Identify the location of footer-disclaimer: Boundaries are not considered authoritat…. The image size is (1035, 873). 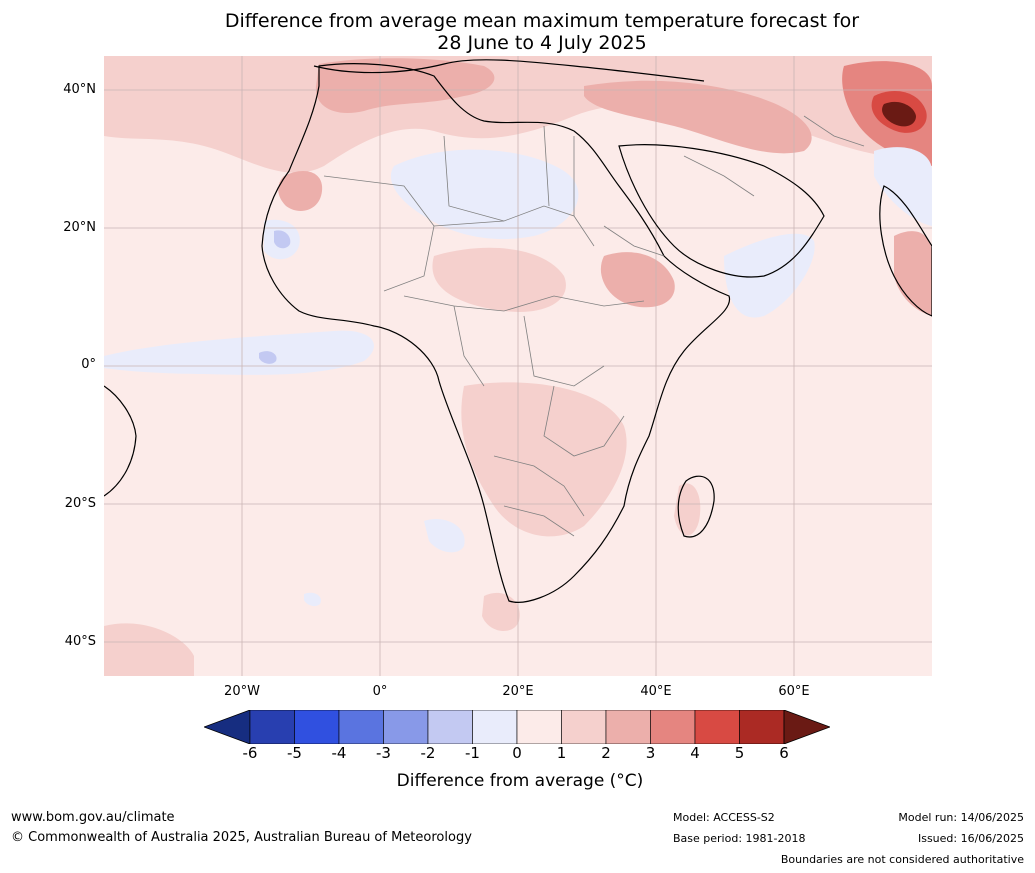
(902, 859).